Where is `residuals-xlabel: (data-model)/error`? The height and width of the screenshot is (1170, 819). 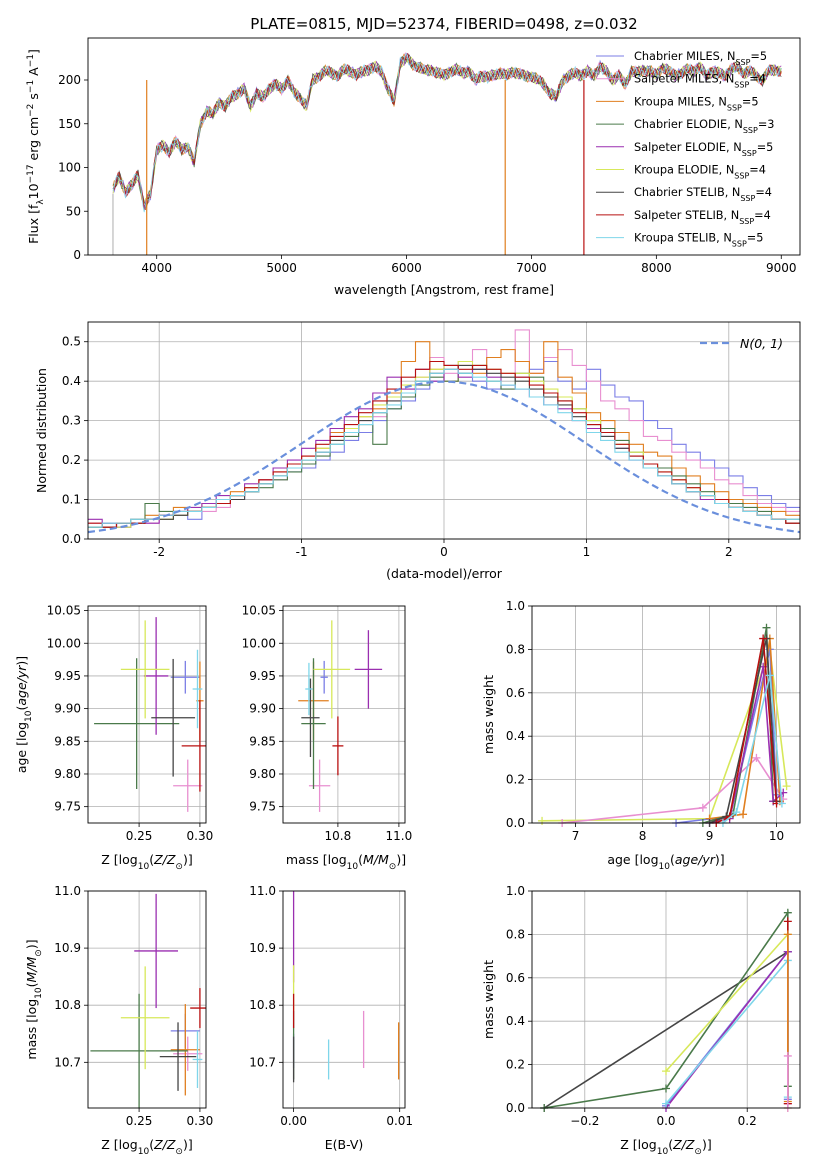 residuals-xlabel: (data-model)/error is located at coordinates (444, 573).